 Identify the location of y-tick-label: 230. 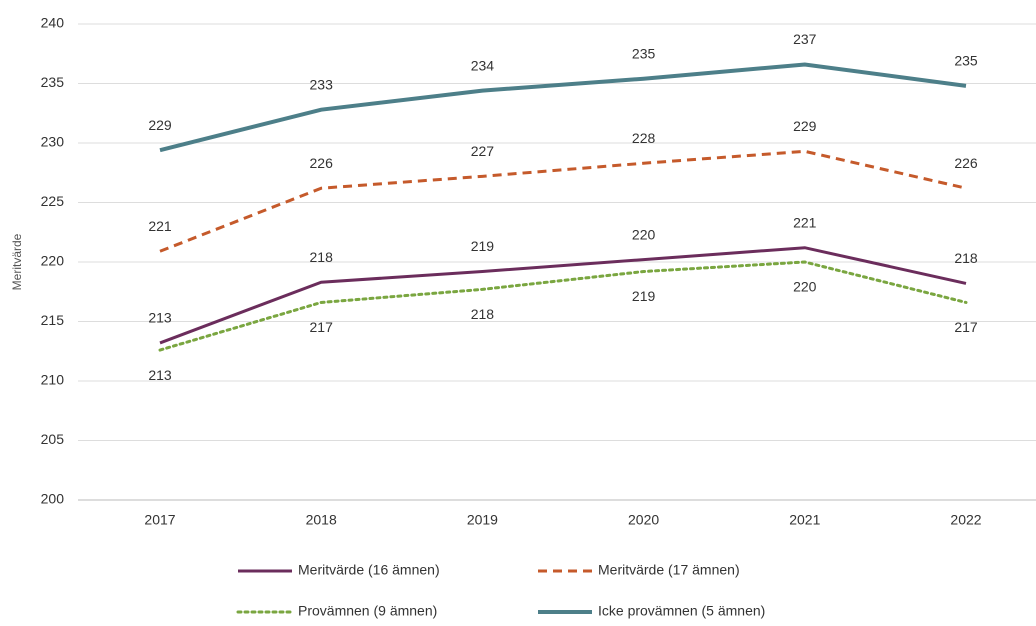
(53, 142).